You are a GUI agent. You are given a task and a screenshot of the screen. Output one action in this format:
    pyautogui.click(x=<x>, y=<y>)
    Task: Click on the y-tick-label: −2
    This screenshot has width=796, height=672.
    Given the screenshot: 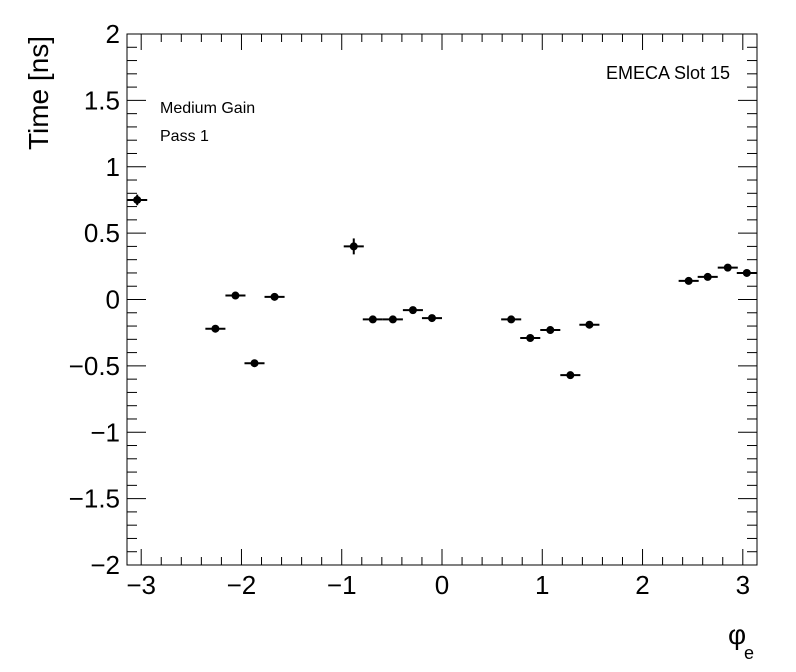 What is the action you would take?
    pyautogui.click(x=105, y=565)
    